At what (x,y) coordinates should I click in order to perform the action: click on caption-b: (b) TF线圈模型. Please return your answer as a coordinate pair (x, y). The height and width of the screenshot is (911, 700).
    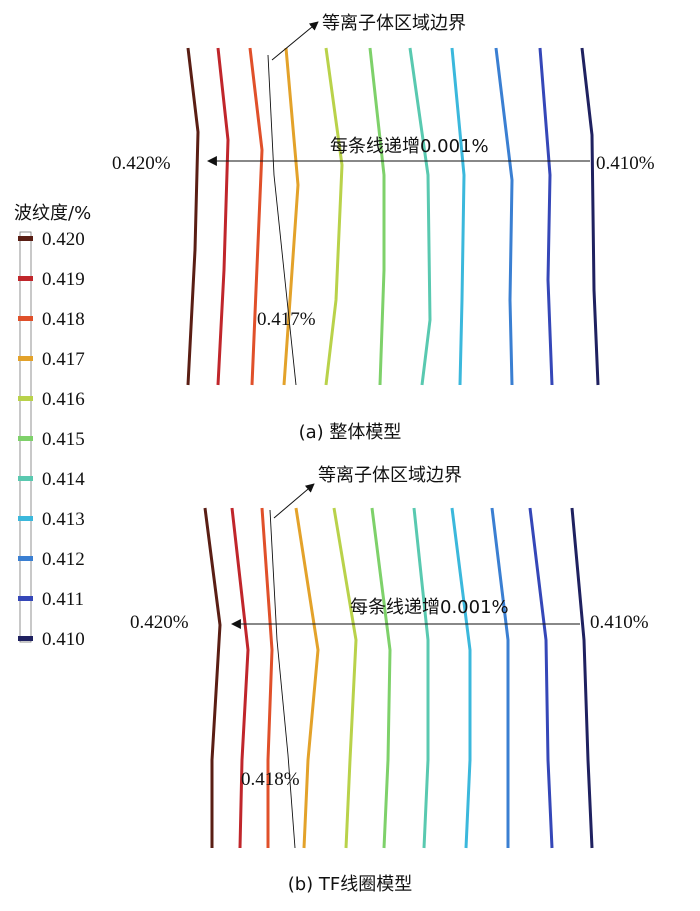
    Looking at the image, I should click on (350, 884).